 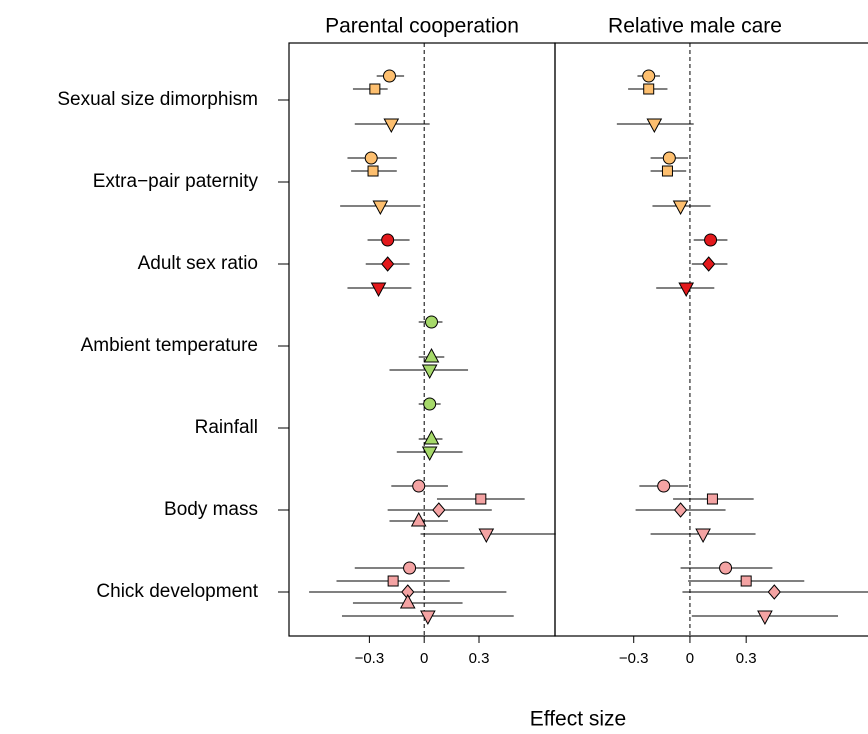 I want to click on y-tick-label: Adult sex ratio, so click(x=198, y=263).